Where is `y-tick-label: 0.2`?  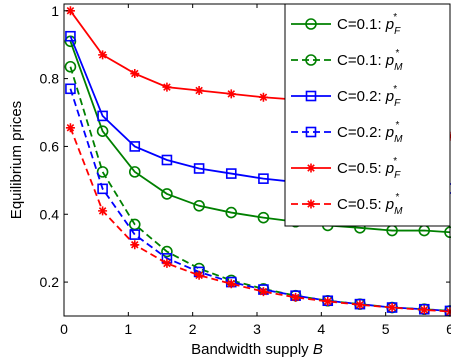 y-tick-label: 0.2 is located at coordinates (50, 282).